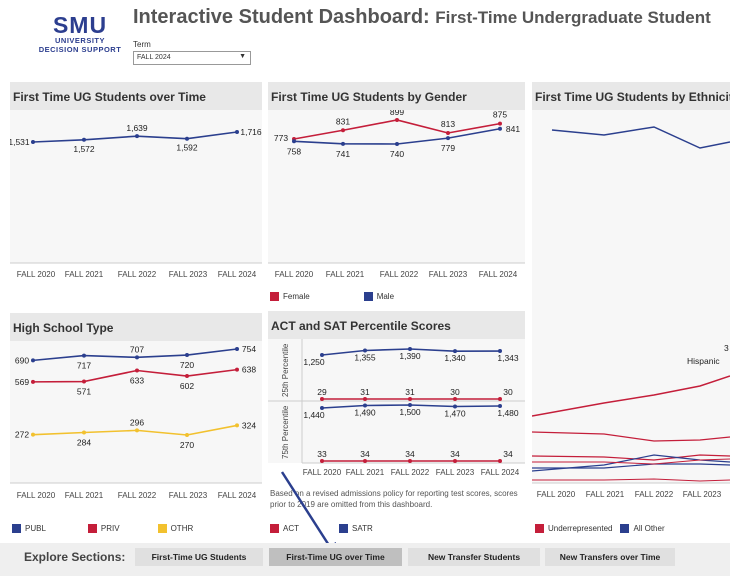 The image size is (730, 576). What do you see at coordinates (79, 40) in the screenshot?
I see `logo-line1: UNIVERSITY` at bounding box center [79, 40].